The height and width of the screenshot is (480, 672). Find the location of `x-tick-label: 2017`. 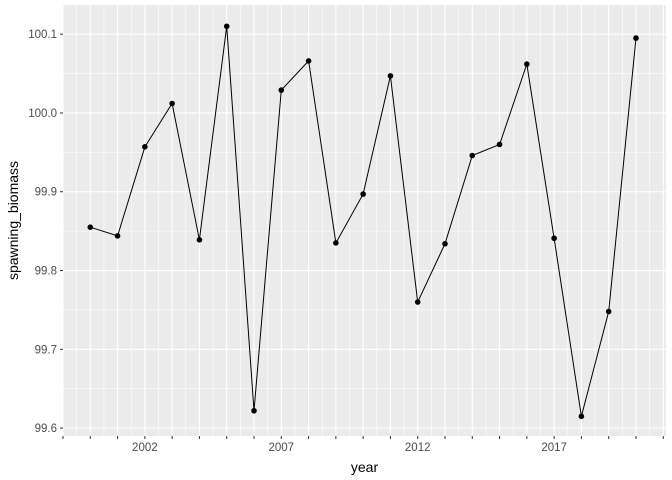

x-tick-label: 2017 is located at coordinates (554, 448).